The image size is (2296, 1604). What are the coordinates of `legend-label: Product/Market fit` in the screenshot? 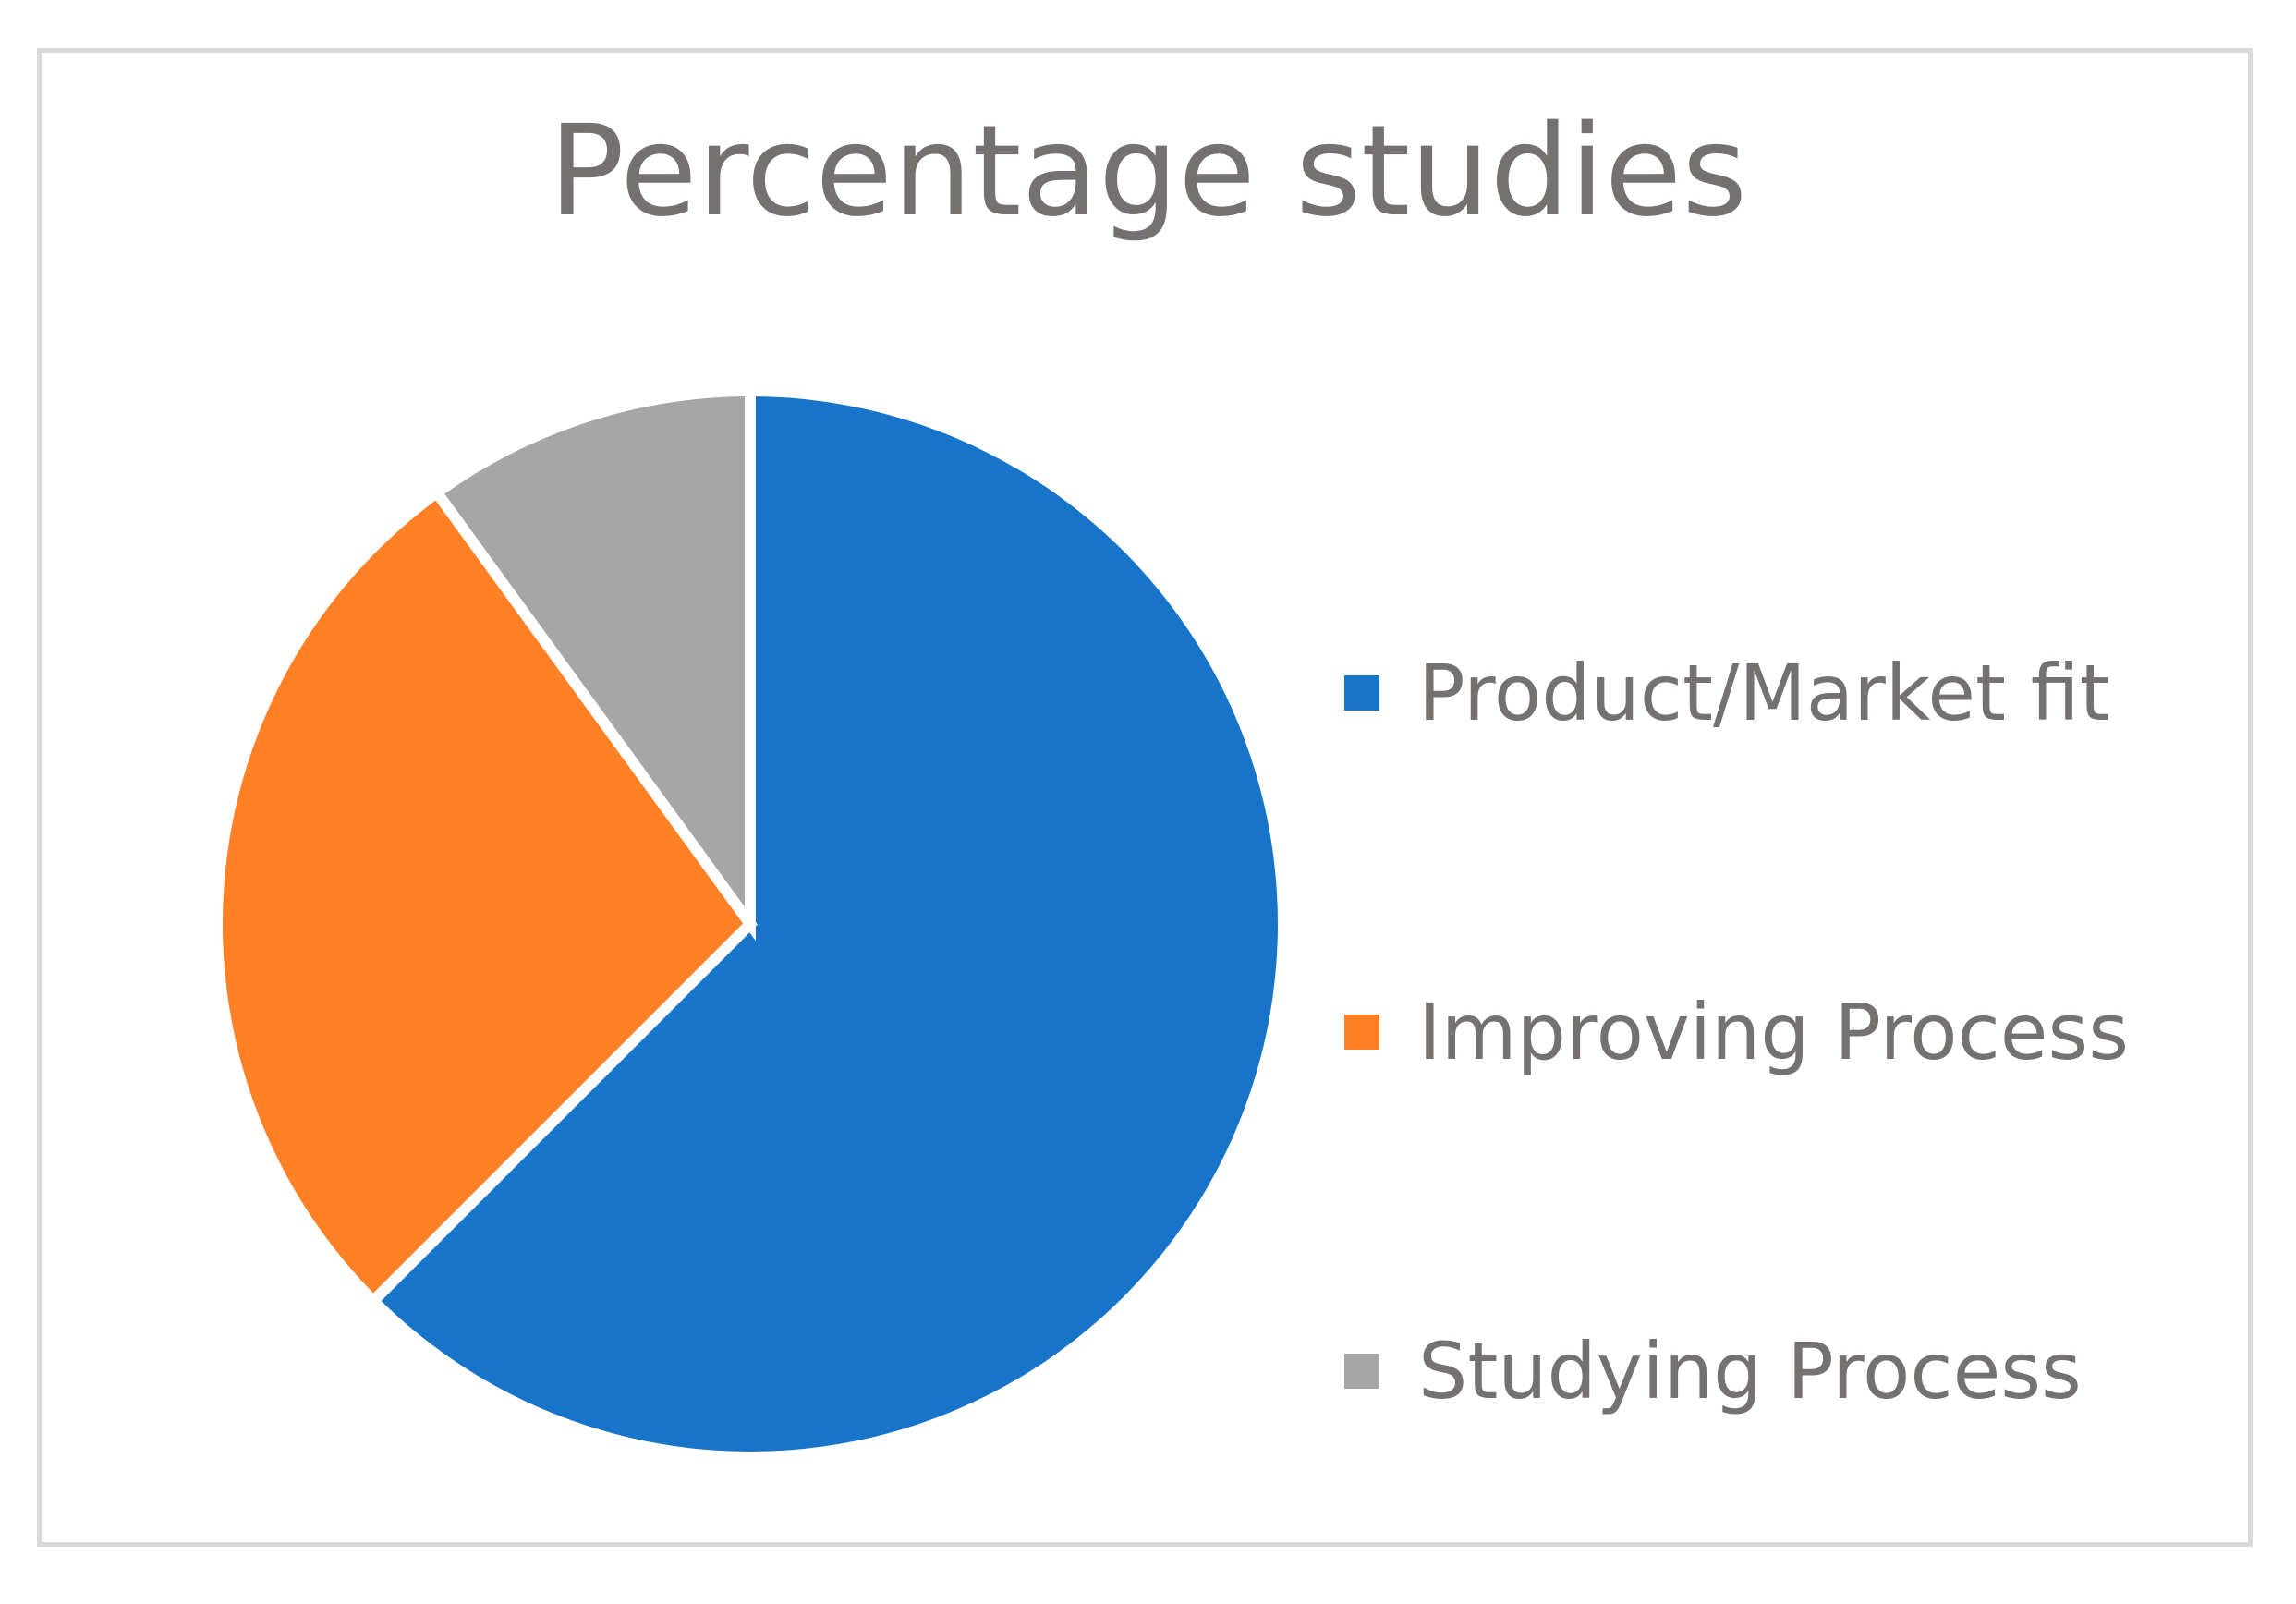 It's located at (1764, 693).